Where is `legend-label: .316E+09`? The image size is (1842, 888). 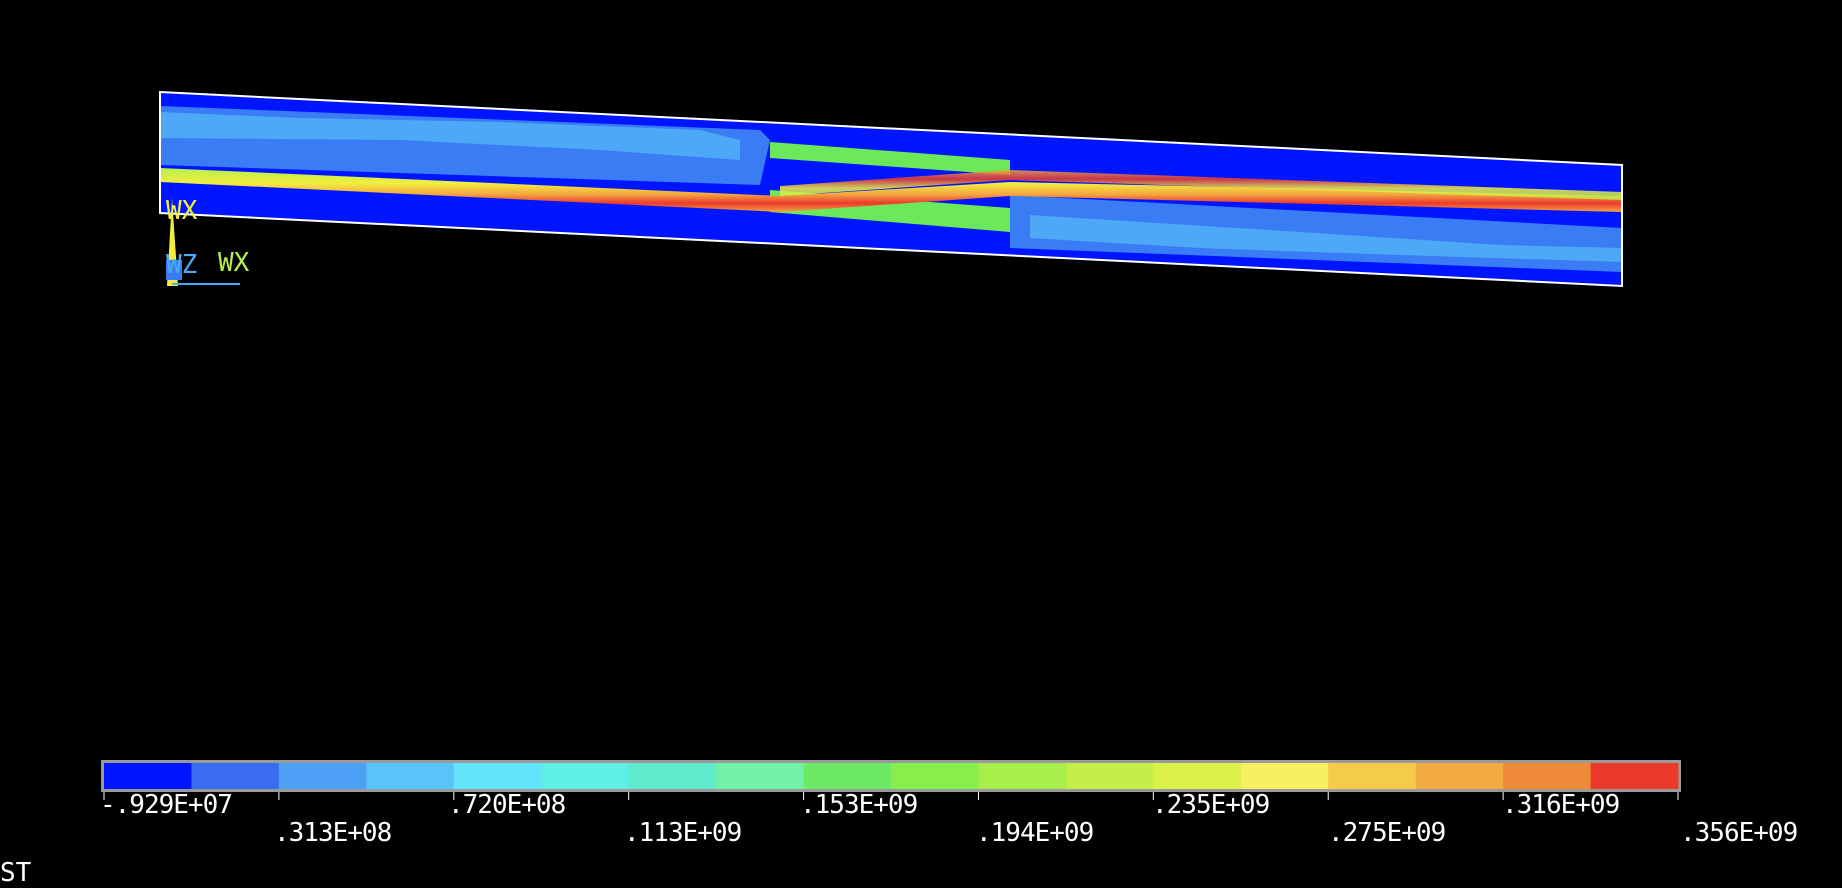
legend-label: .316E+09 is located at coordinates (1561, 805).